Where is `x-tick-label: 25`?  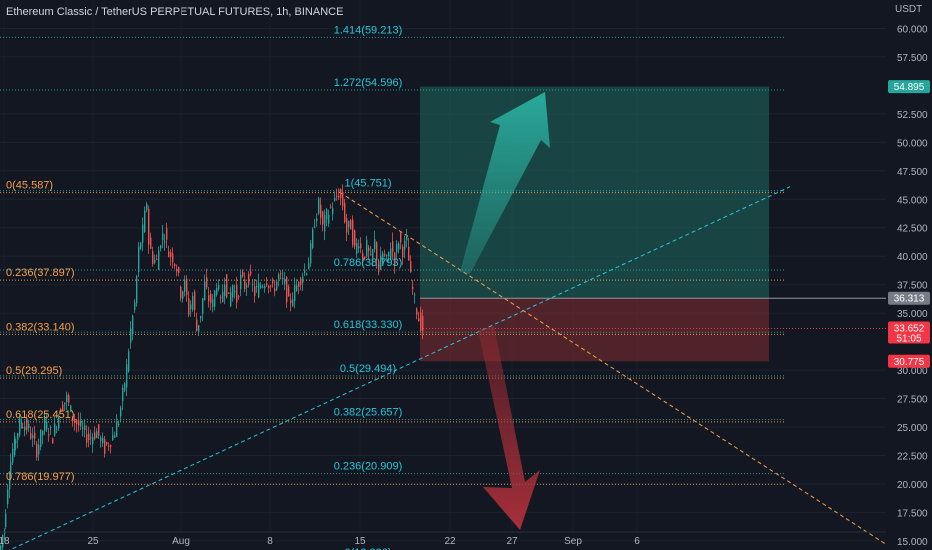 x-tick-label: 25 is located at coordinates (93, 541).